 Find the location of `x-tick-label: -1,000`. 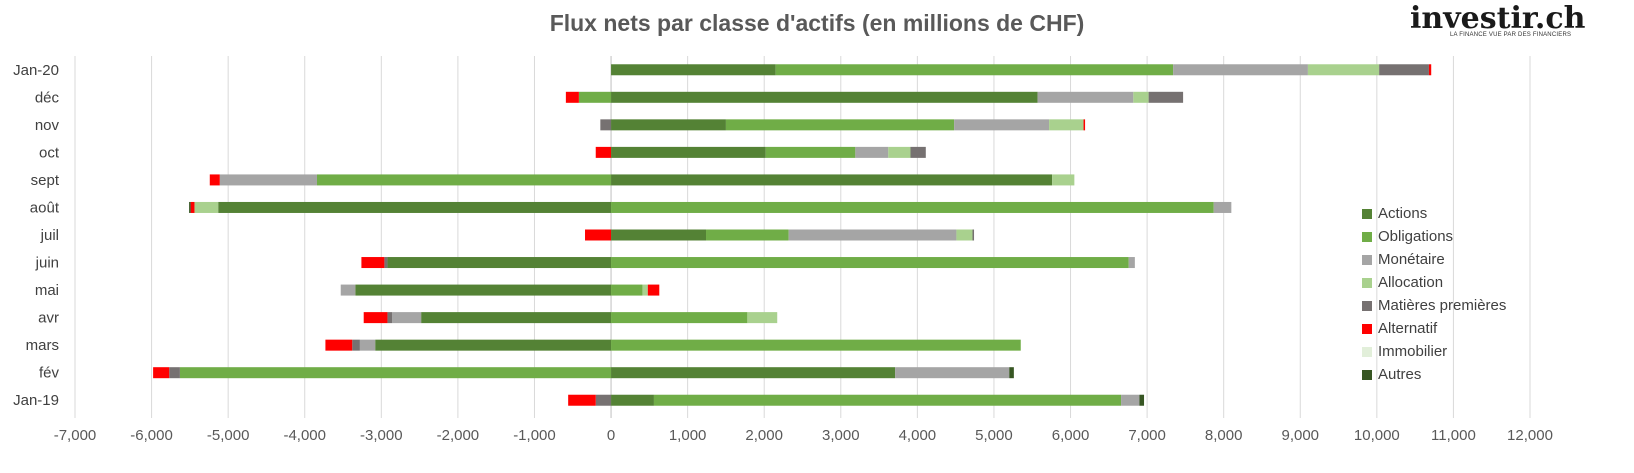

x-tick-label: -1,000 is located at coordinates (534, 435).